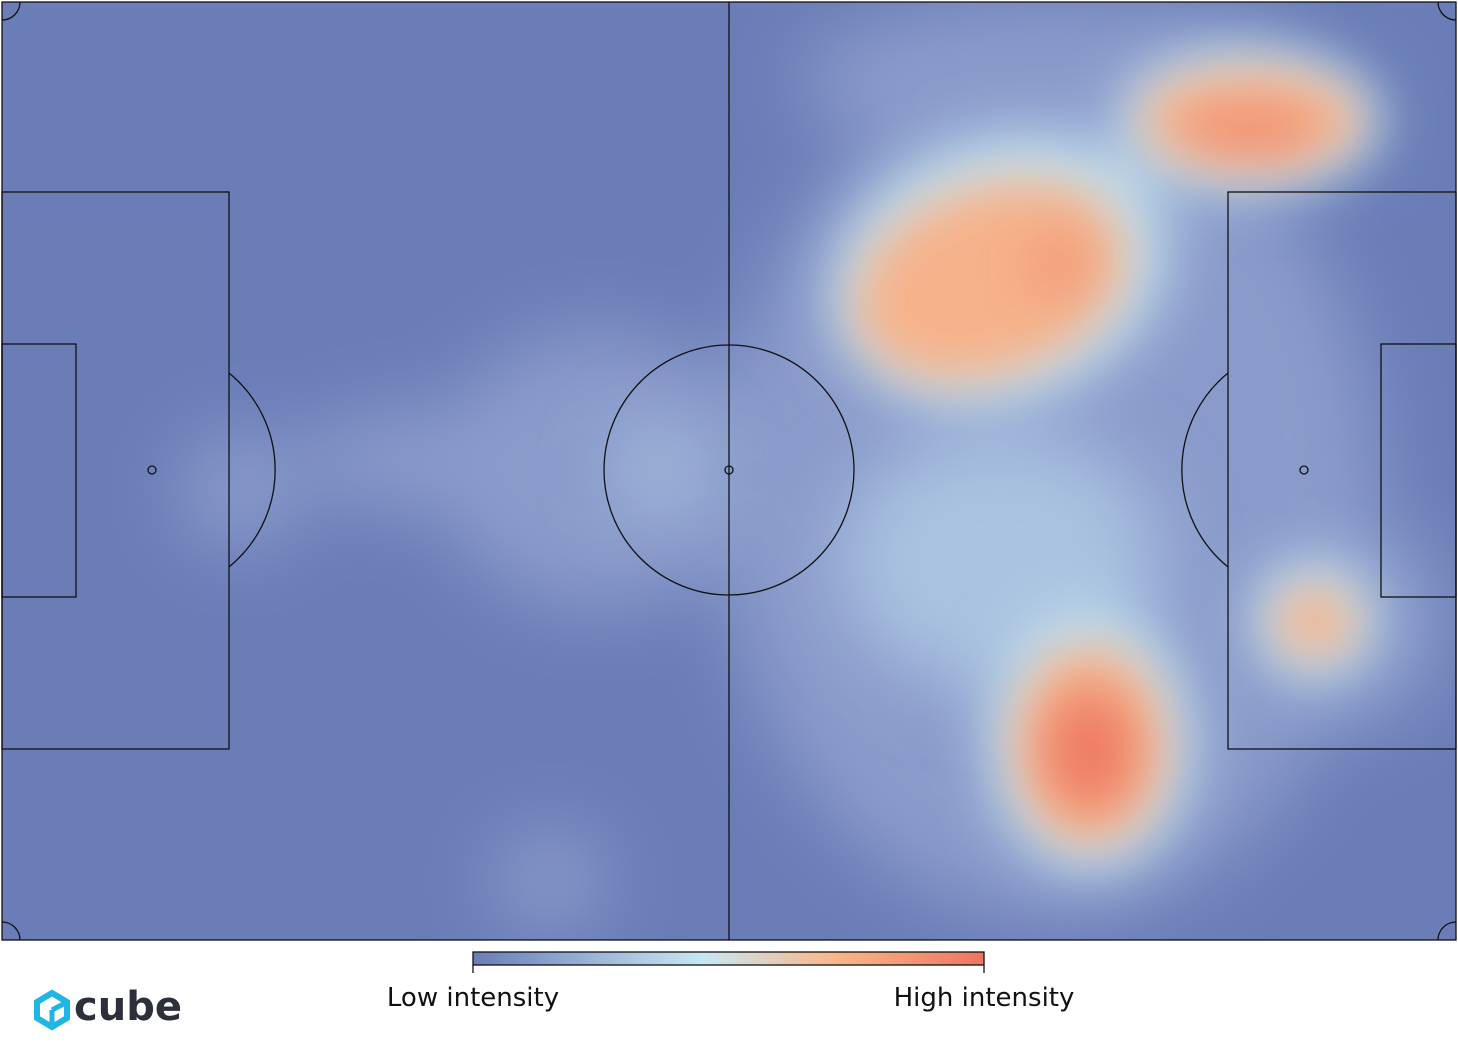 This screenshot has height=1051, width=1458. I want to click on logo: cube, so click(108, 1007).